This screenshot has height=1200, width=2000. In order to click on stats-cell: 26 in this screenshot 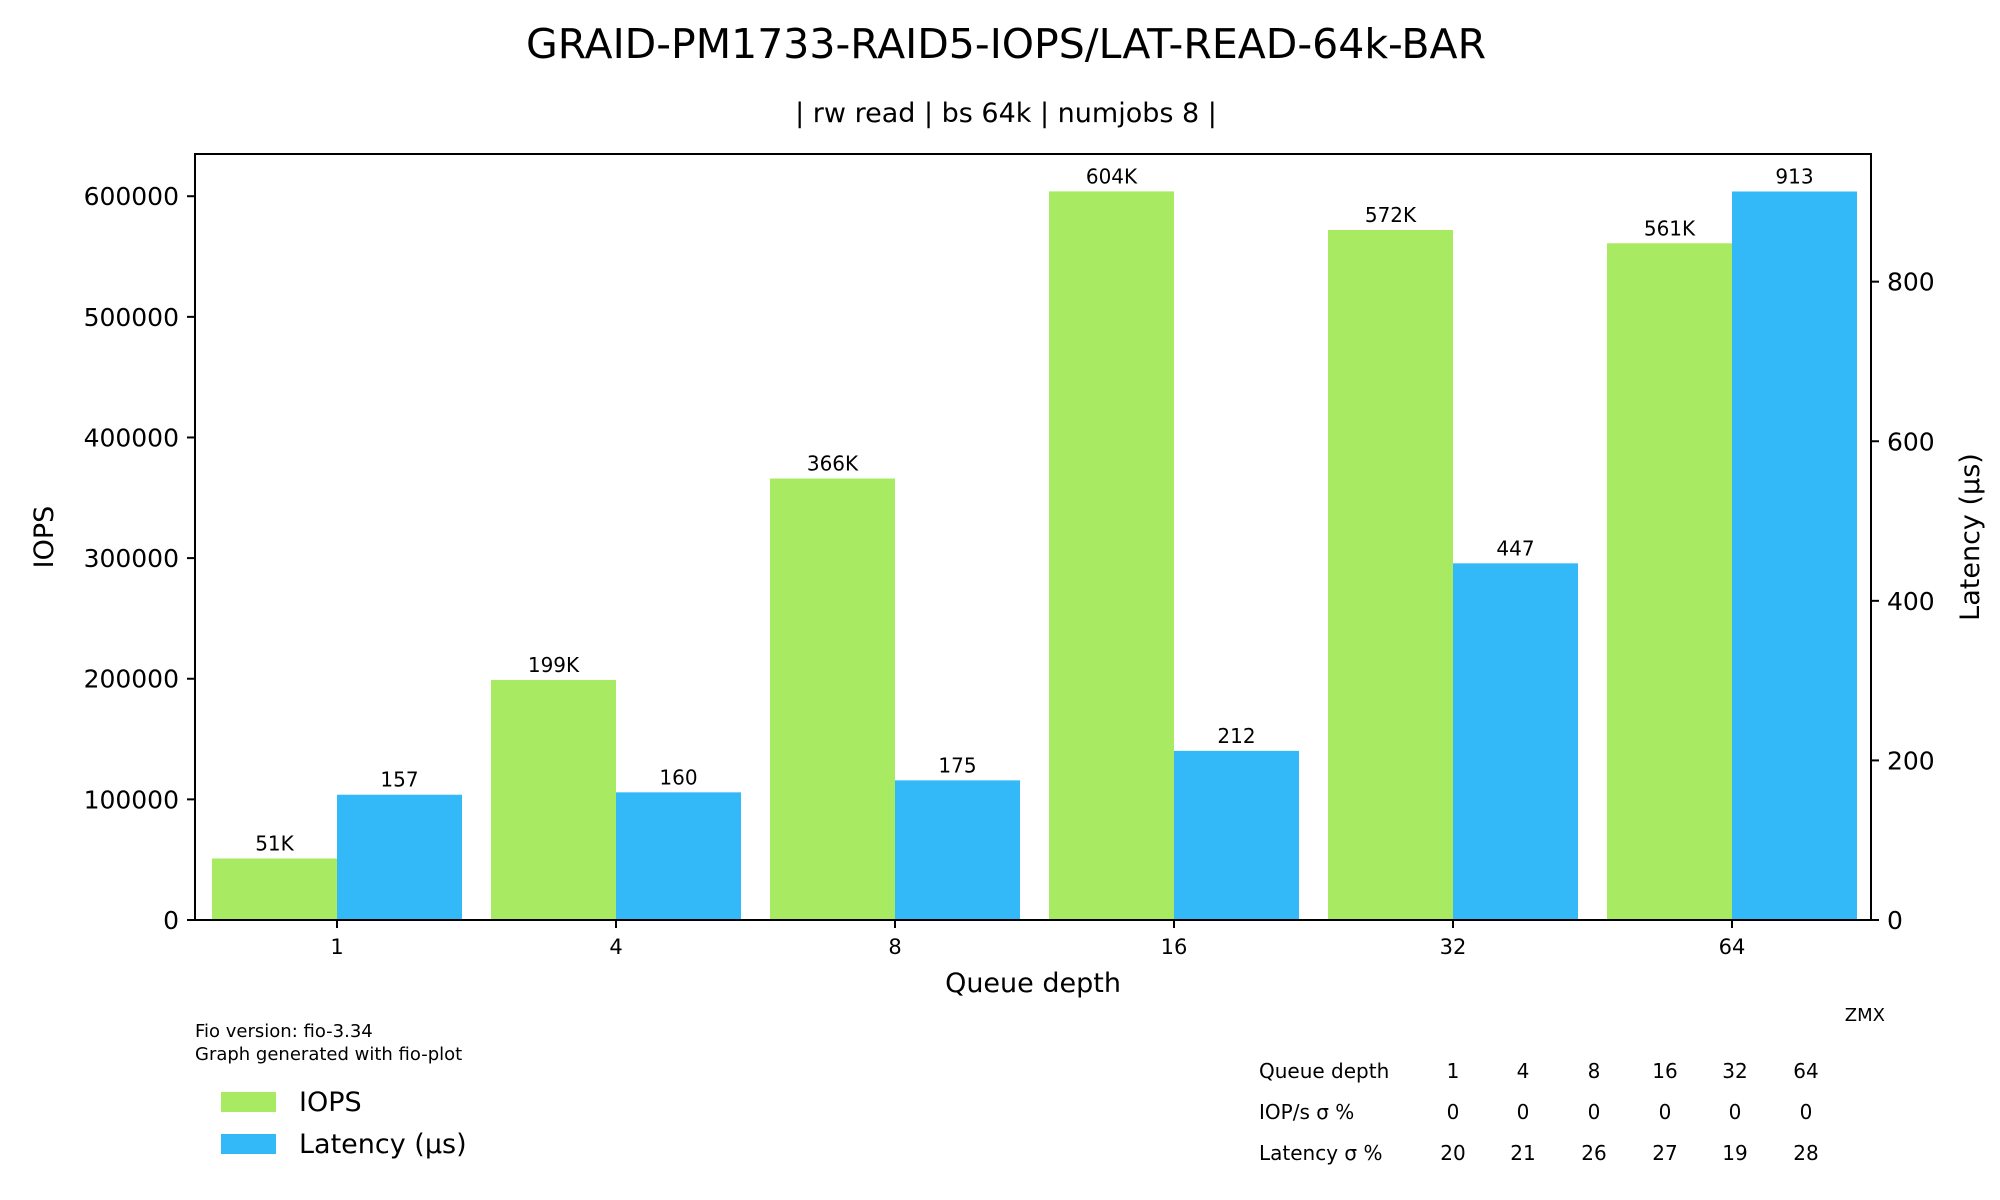, I will do `click(1593, 1153)`.